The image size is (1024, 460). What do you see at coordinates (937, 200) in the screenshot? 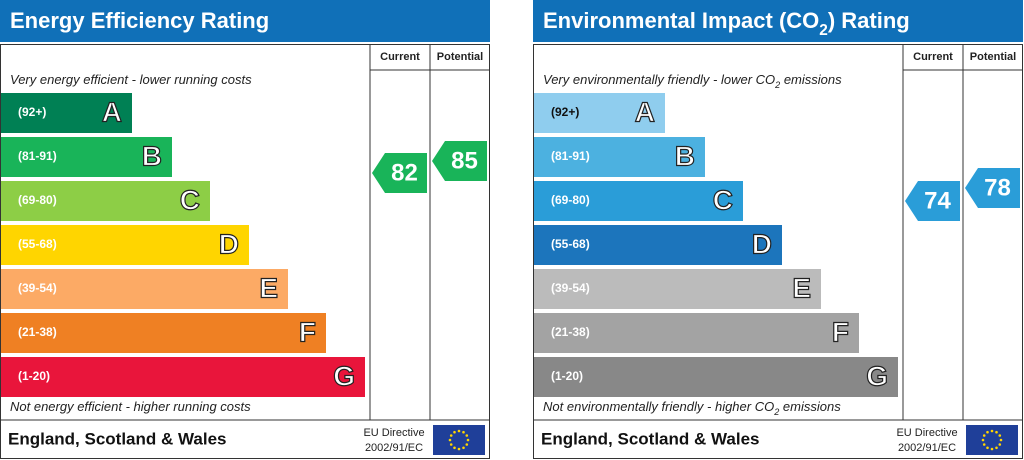
I see `current-rating: 74` at bounding box center [937, 200].